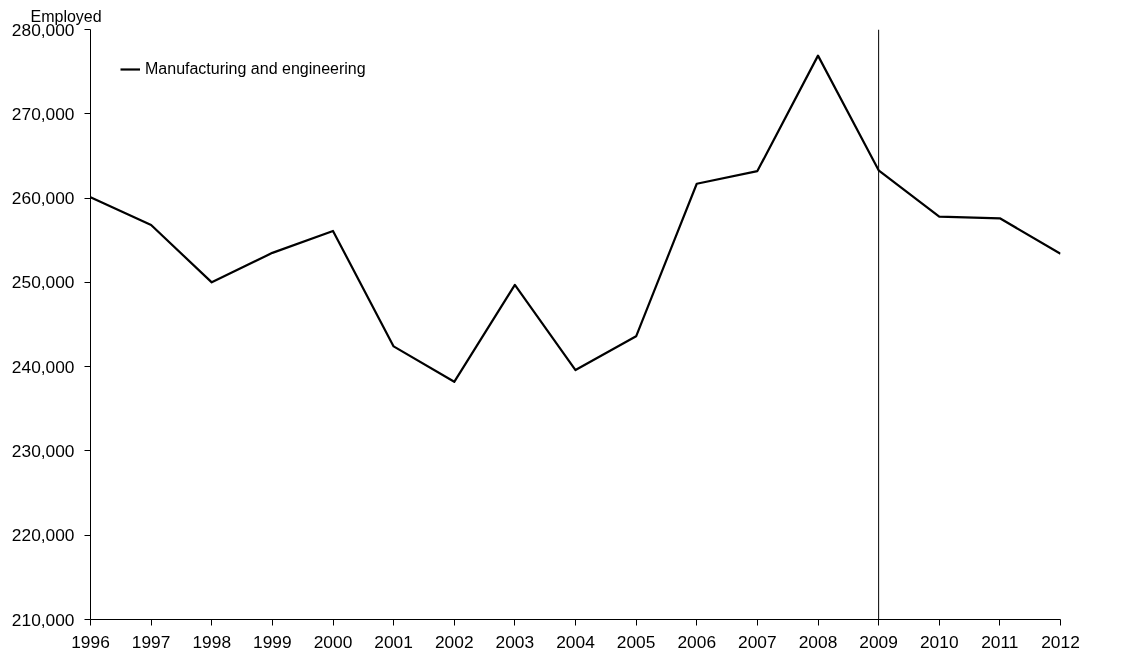 Image resolution: width=1129 pixels, height=667 pixels. Describe the element at coordinates (43, 450) in the screenshot. I see `y-tick-label: 230,000` at that location.